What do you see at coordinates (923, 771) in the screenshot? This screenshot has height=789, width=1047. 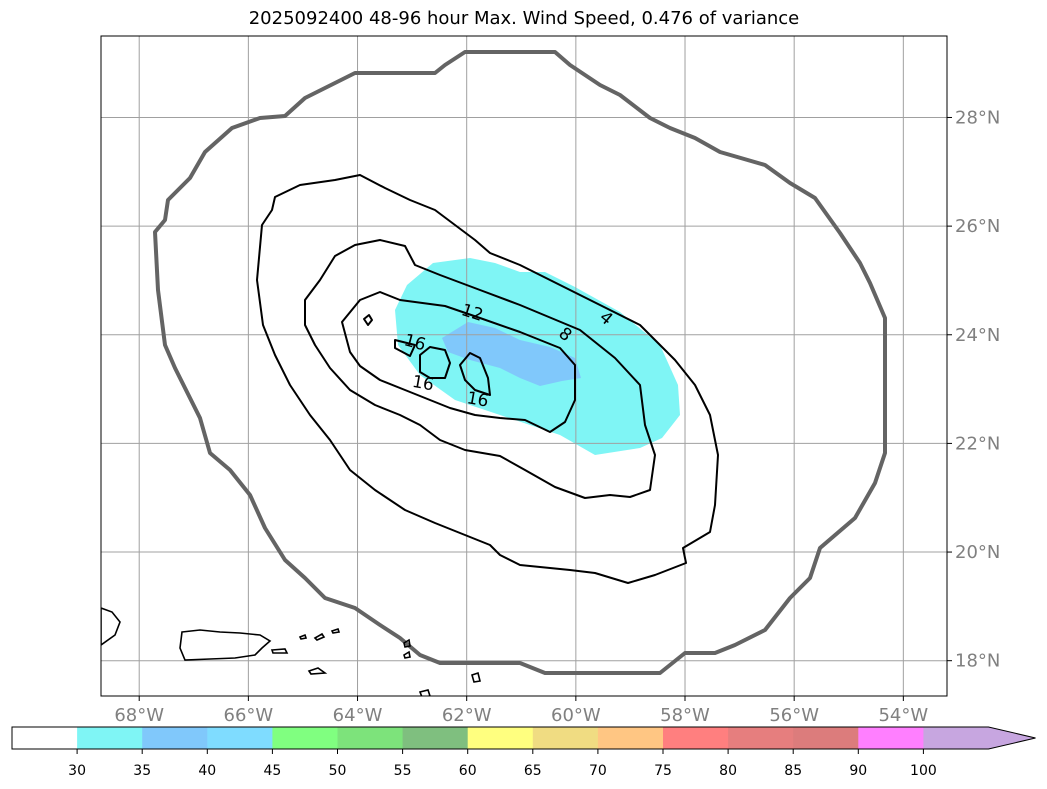 I see `colorbar-tick-label: 100` at bounding box center [923, 771].